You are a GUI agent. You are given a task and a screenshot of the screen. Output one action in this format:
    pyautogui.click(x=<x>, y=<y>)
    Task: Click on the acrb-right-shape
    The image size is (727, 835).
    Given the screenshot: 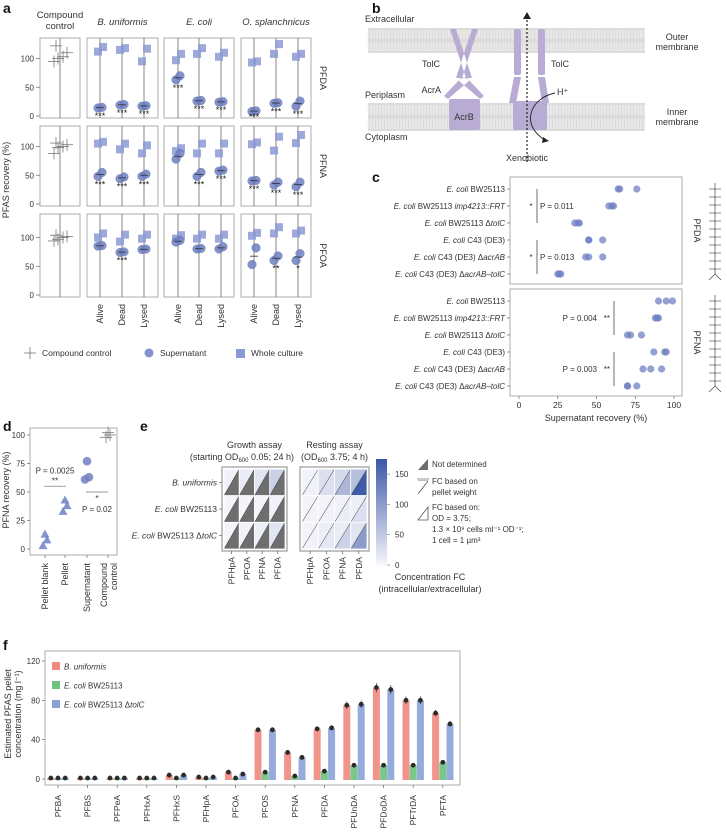 What is the action you would take?
    pyautogui.click(x=530, y=115)
    